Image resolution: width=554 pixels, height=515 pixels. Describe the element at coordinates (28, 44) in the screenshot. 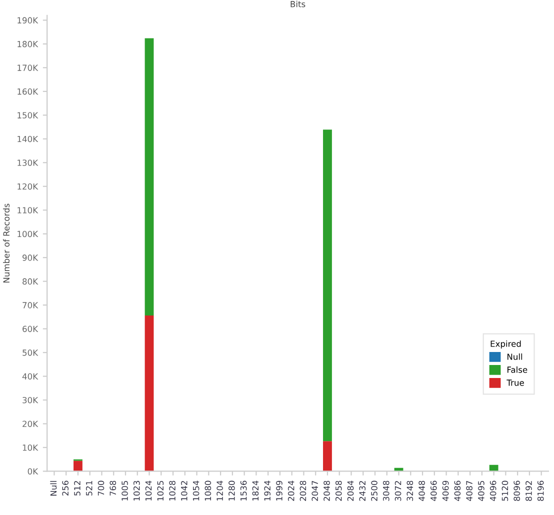

I see `y-tick-label: 180K` at that location.